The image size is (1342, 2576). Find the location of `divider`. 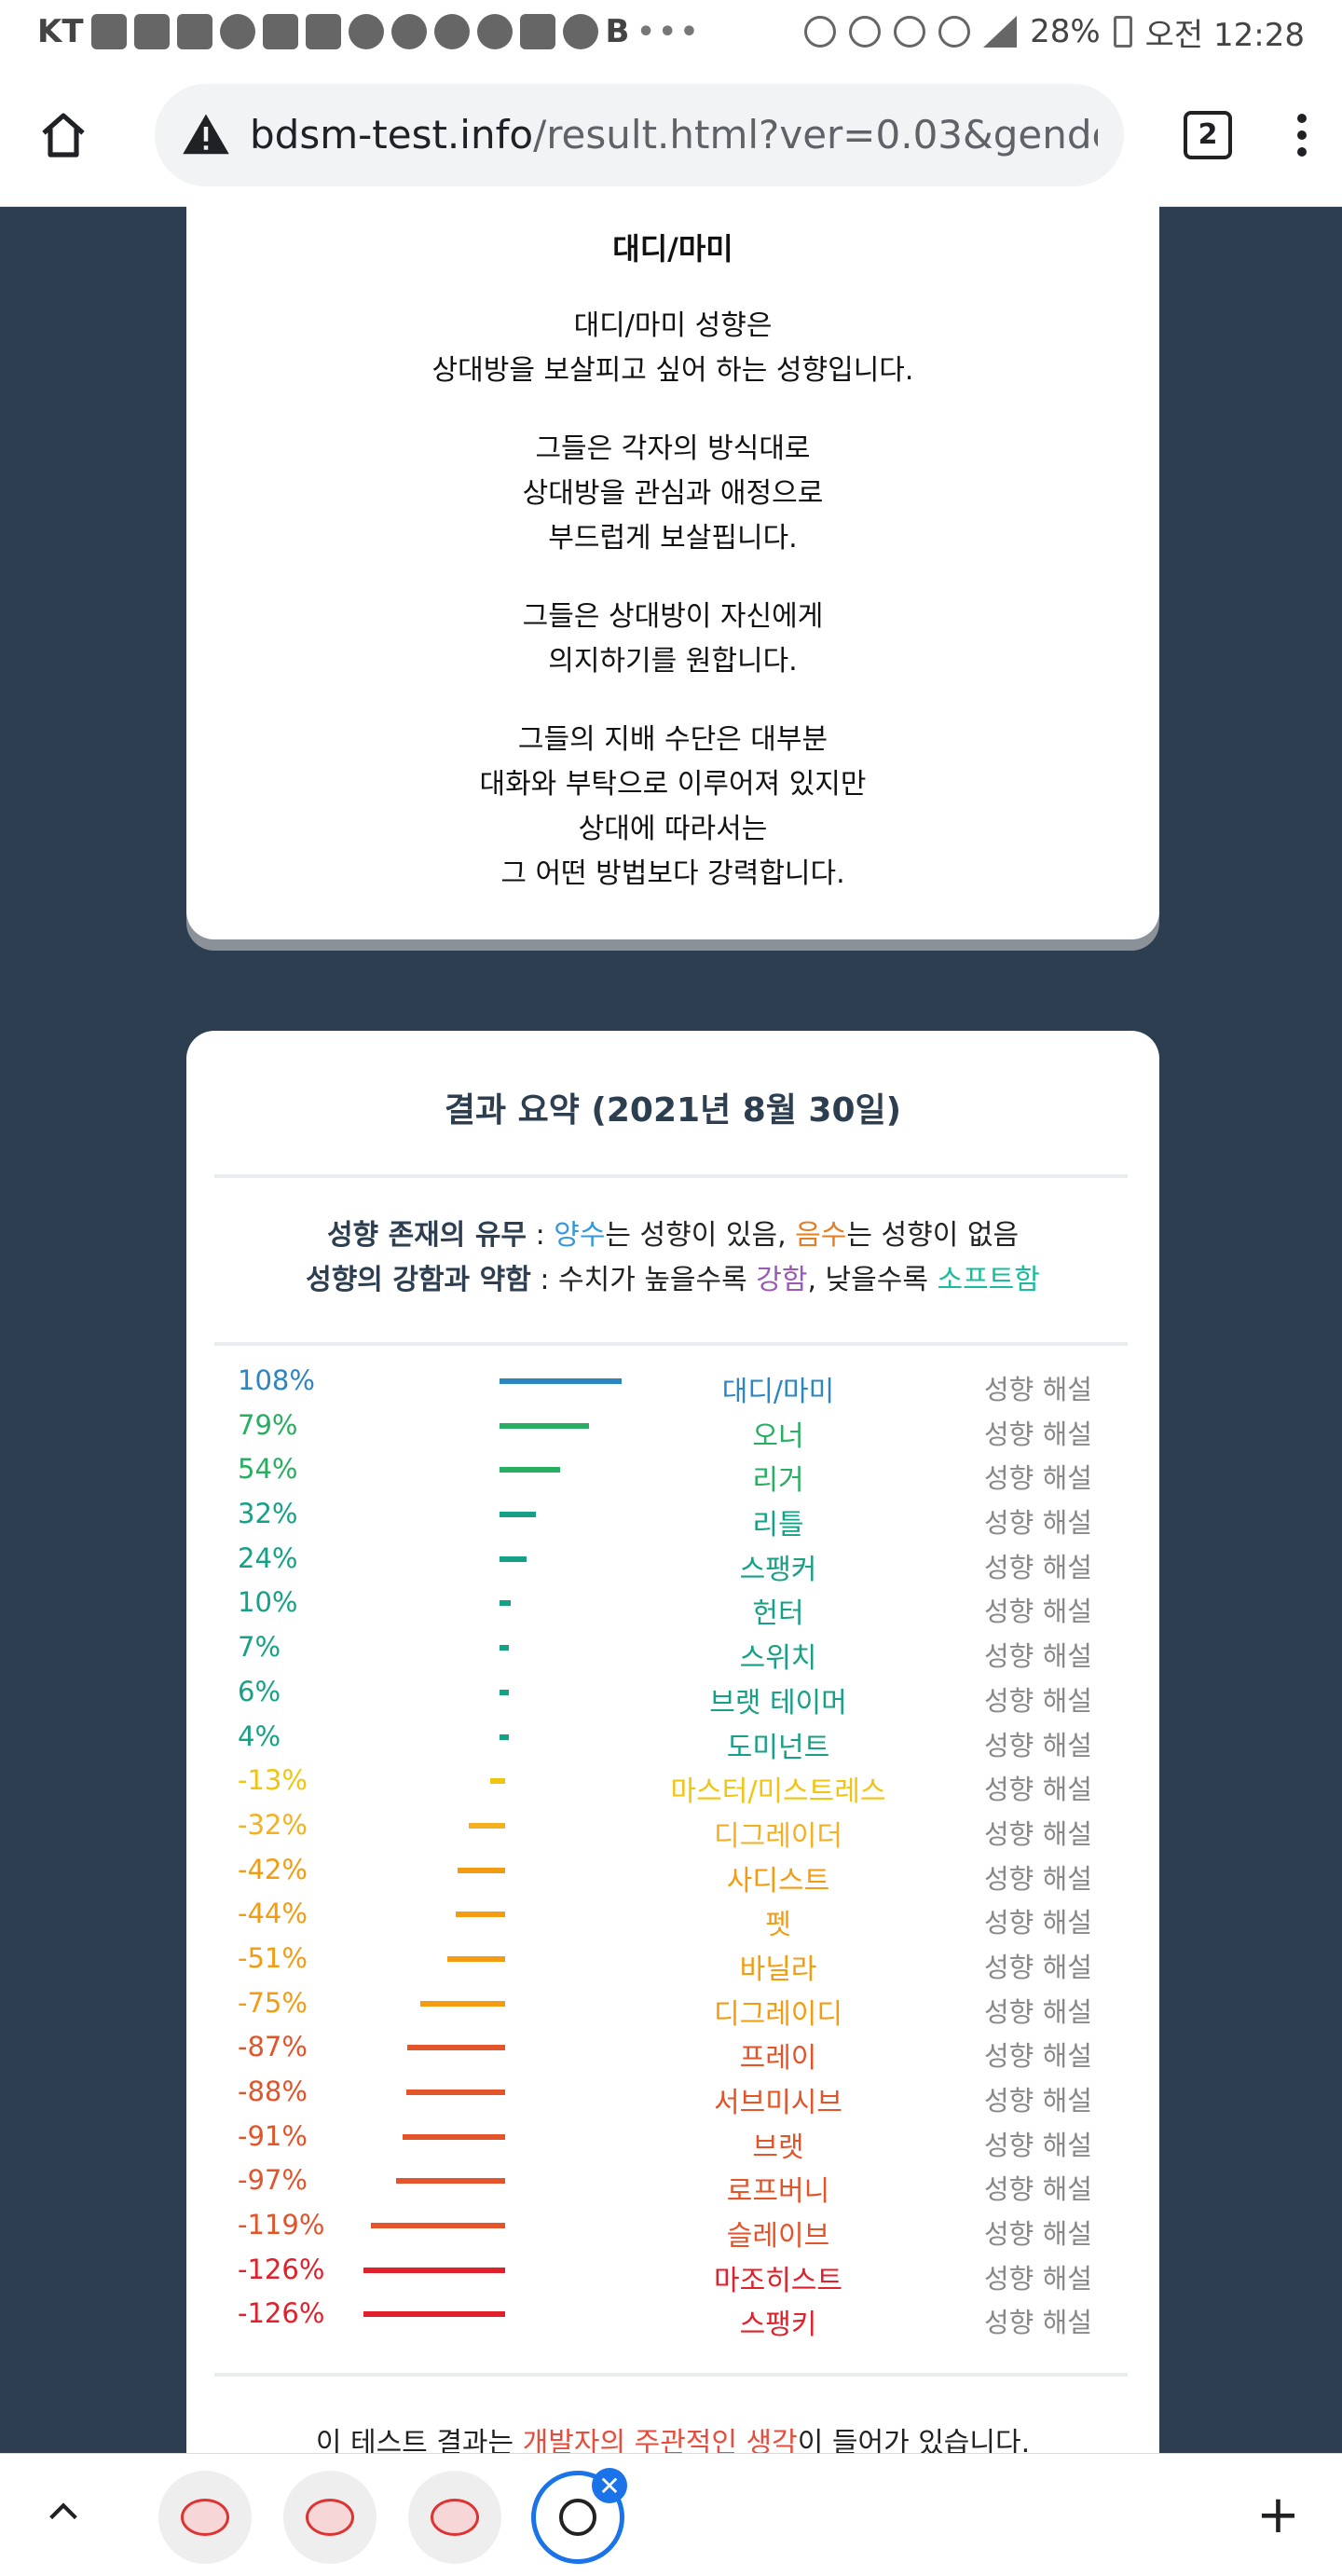

divider is located at coordinates (671, 1176).